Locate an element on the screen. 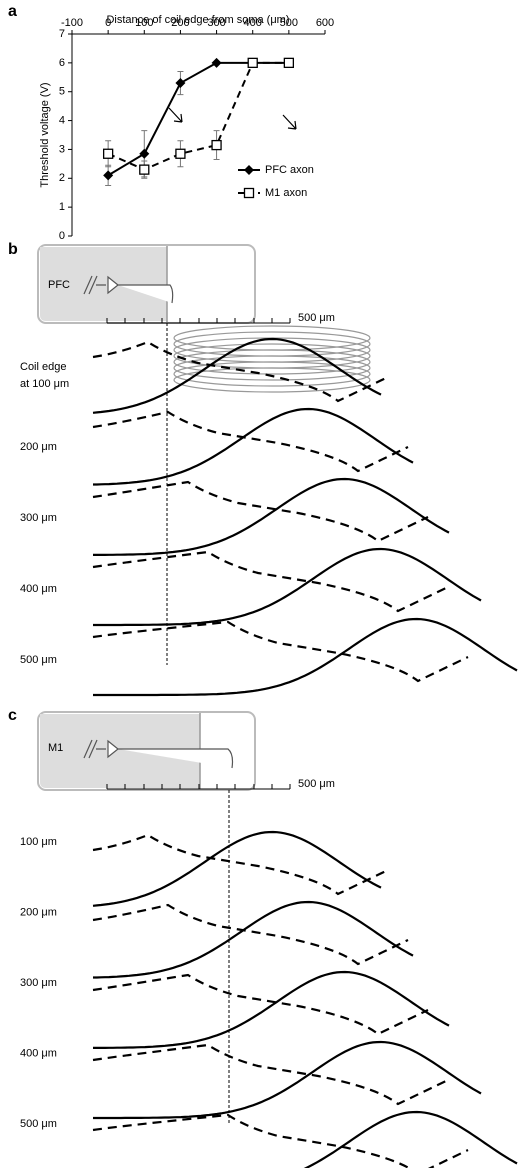  x-tick-label: 500 is located at coordinates (289, 23).